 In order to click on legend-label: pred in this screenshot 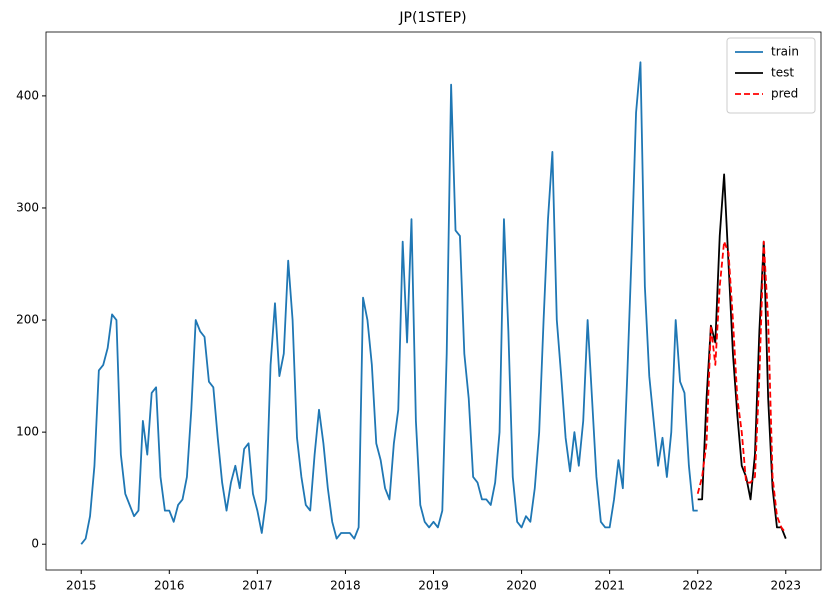, I will do `click(784, 94)`.